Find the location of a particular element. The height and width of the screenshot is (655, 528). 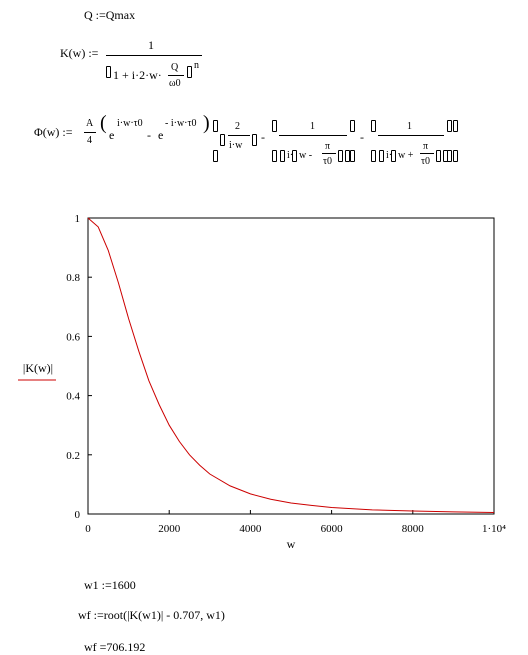

t3-den-b: w + is located at coordinates (406, 155).